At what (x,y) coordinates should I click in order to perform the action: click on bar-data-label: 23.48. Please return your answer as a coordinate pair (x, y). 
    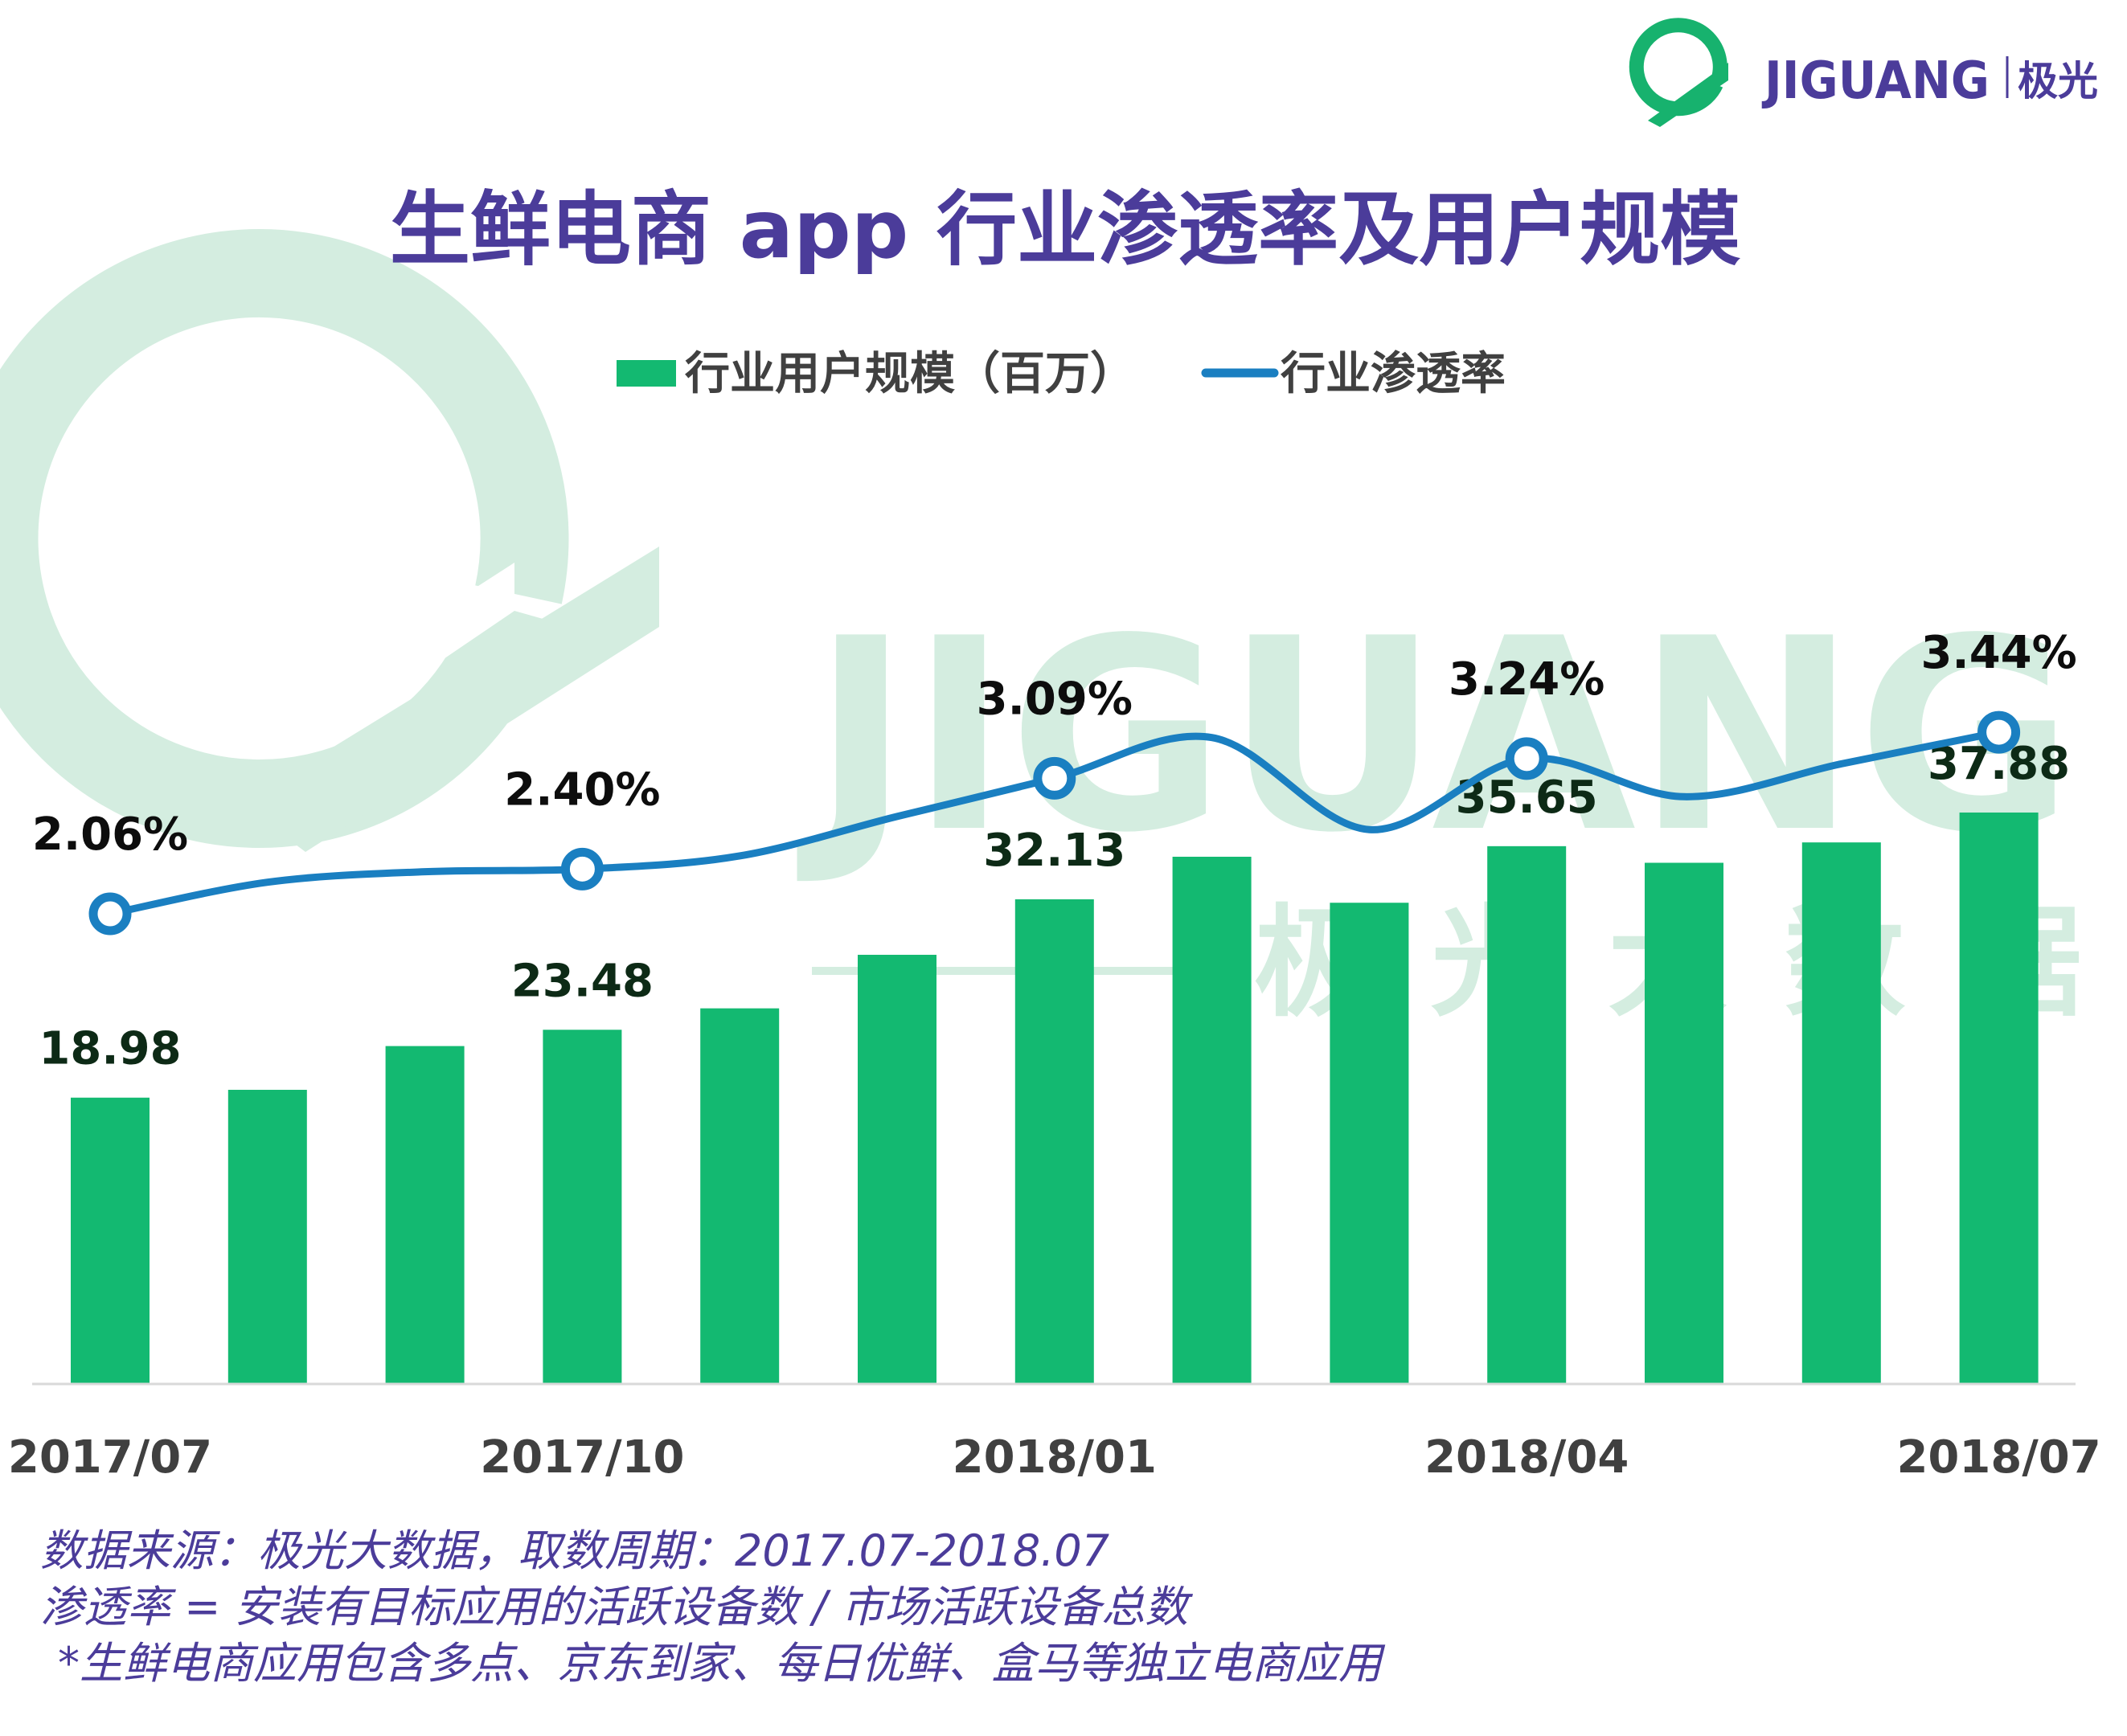
    Looking at the image, I should click on (582, 981).